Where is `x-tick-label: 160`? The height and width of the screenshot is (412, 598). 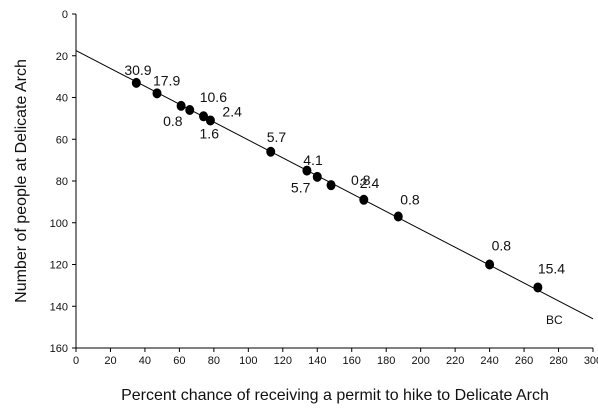 x-tick-label: 160 is located at coordinates (352, 361).